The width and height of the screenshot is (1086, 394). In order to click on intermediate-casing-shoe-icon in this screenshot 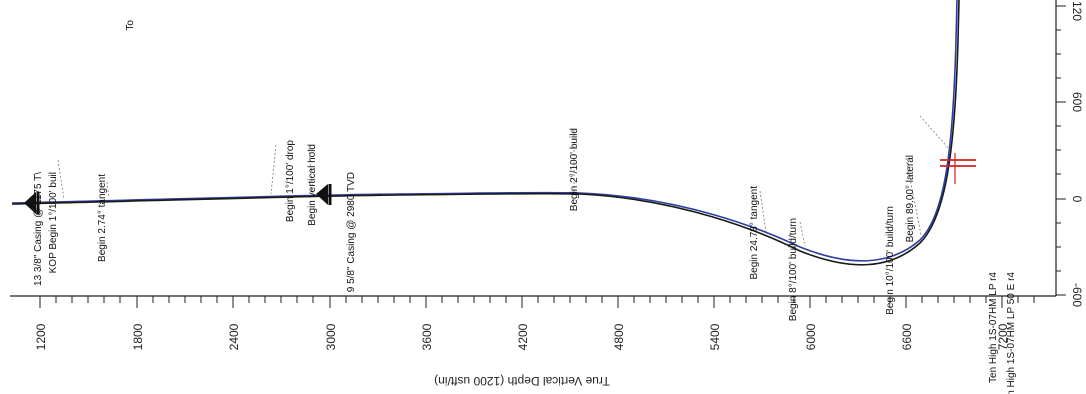, I will do `click(324, 194)`.